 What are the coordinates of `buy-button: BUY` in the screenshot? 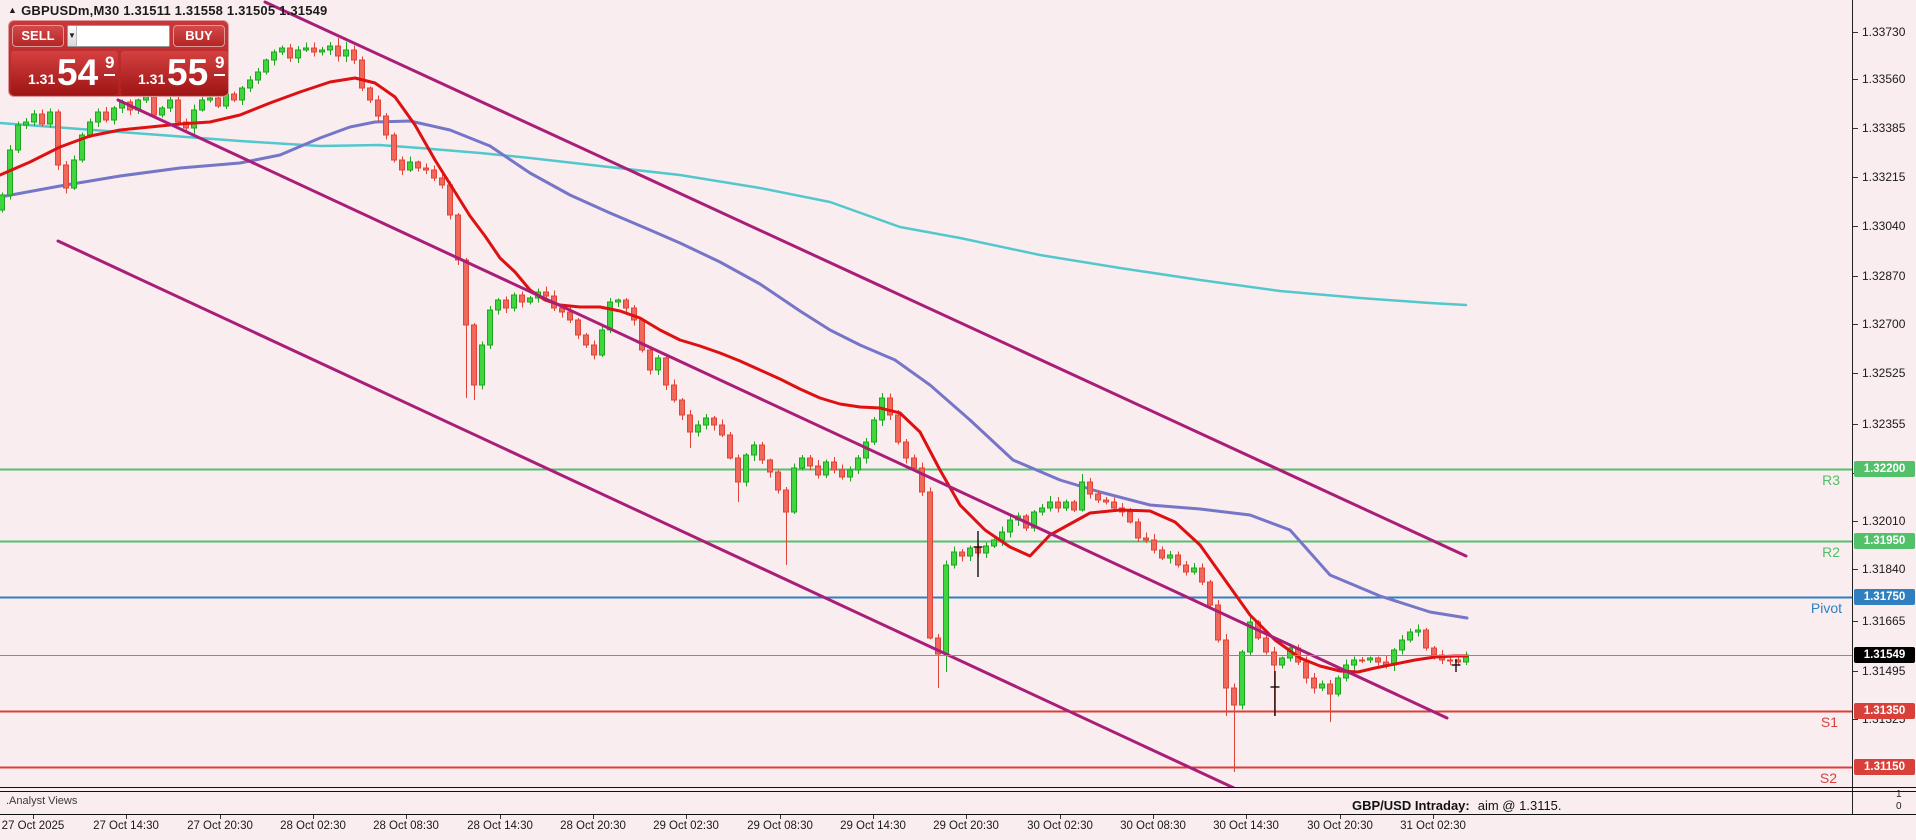 It's located at (199, 35).